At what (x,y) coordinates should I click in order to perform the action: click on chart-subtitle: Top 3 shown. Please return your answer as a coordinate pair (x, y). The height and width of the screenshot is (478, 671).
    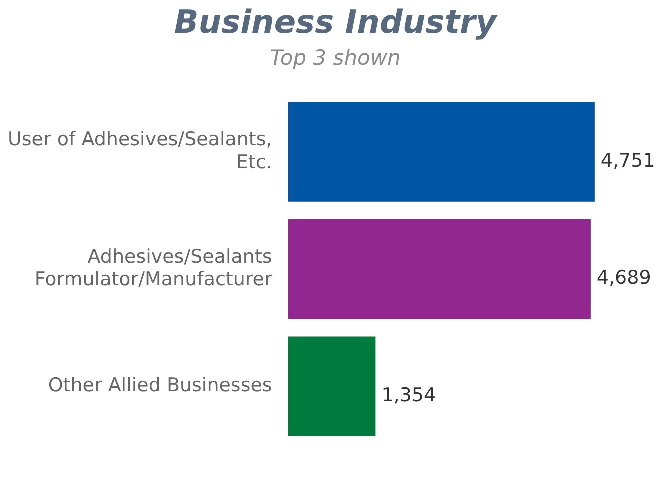
    Looking at the image, I should click on (335, 58).